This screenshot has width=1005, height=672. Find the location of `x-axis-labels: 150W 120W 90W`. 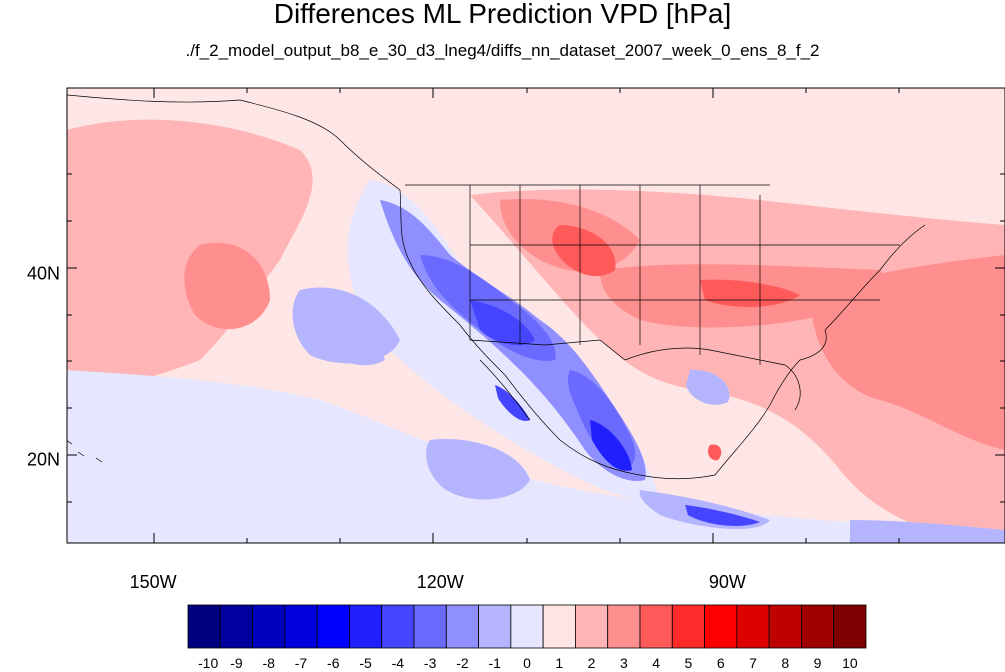

x-axis-labels: 150W 120W 90W is located at coordinates (438, 582).